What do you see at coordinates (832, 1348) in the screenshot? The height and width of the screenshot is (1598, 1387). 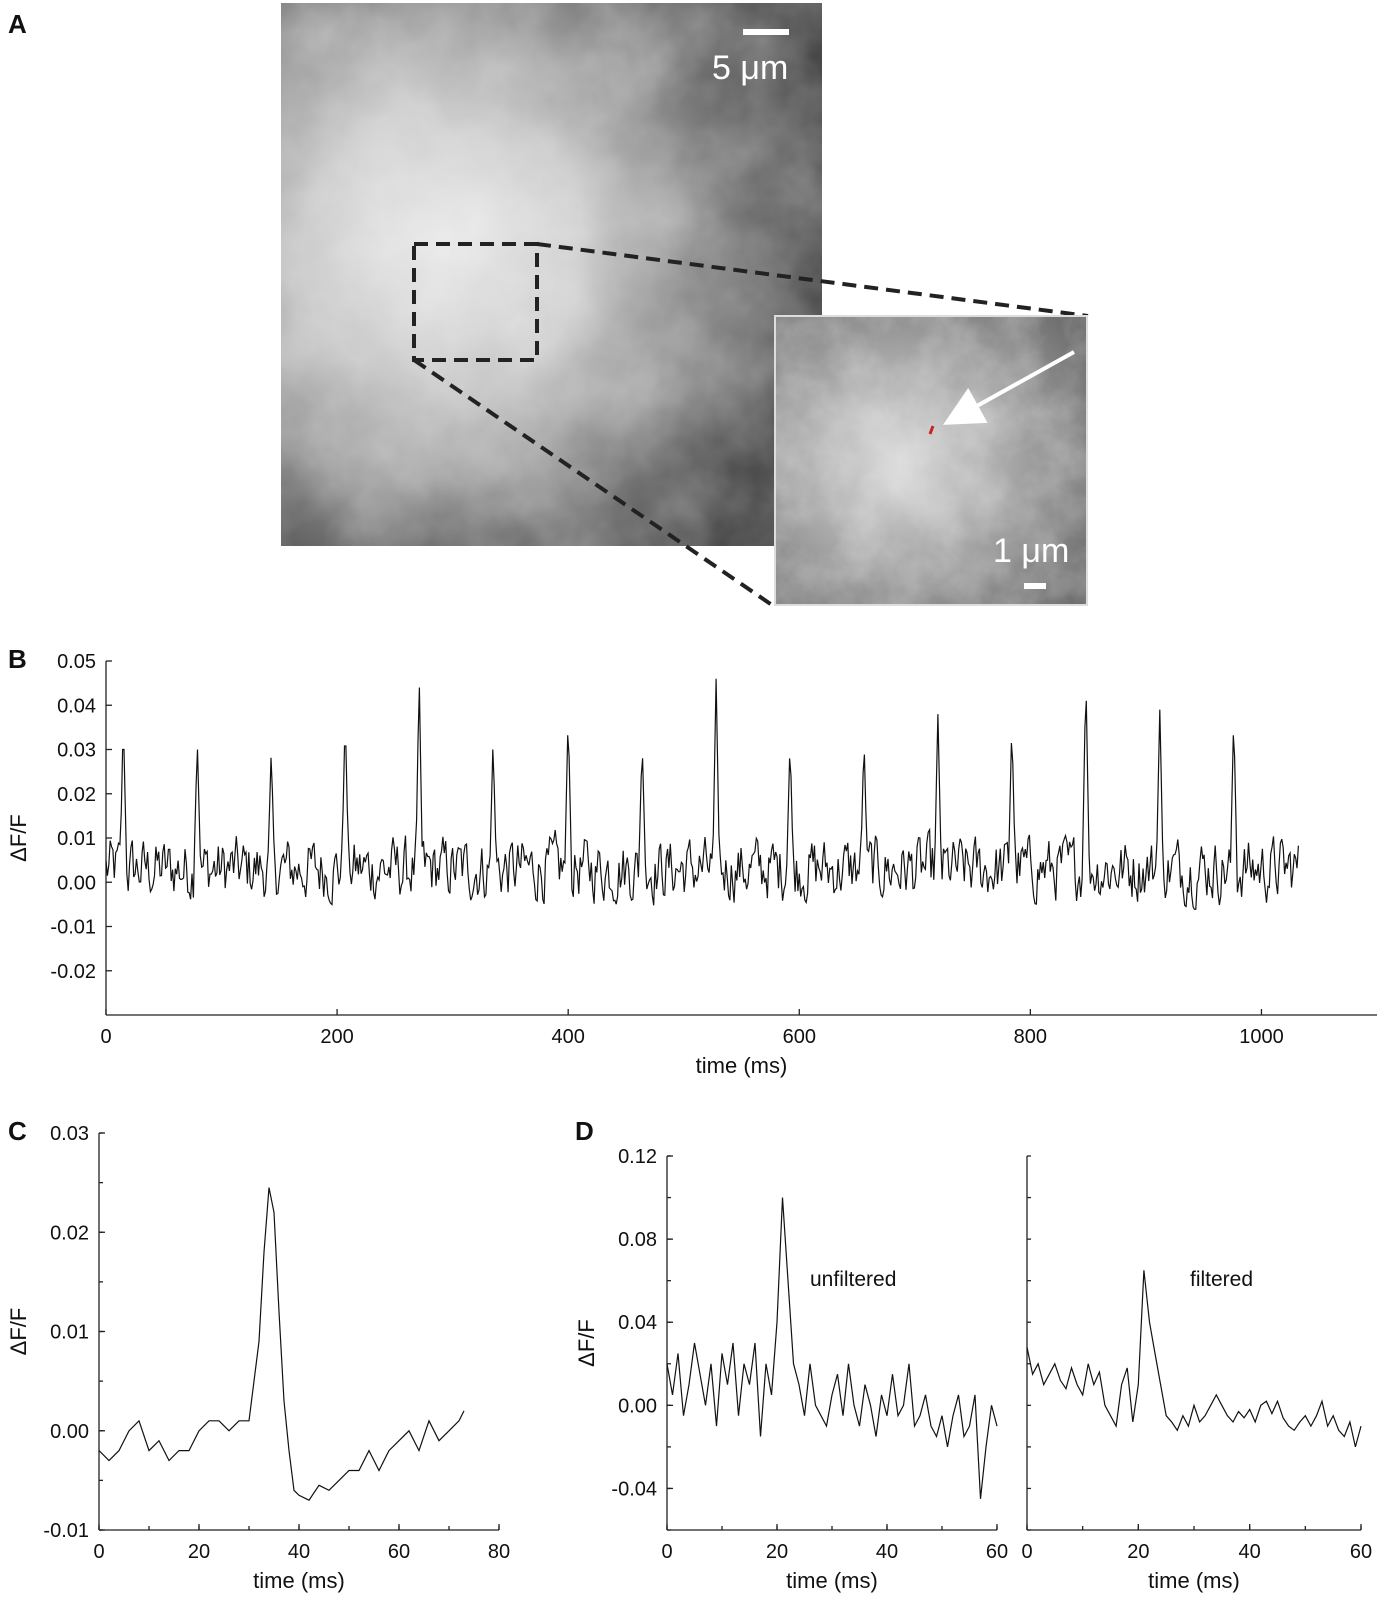 I see `trace-d-unfiltered` at bounding box center [832, 1348].